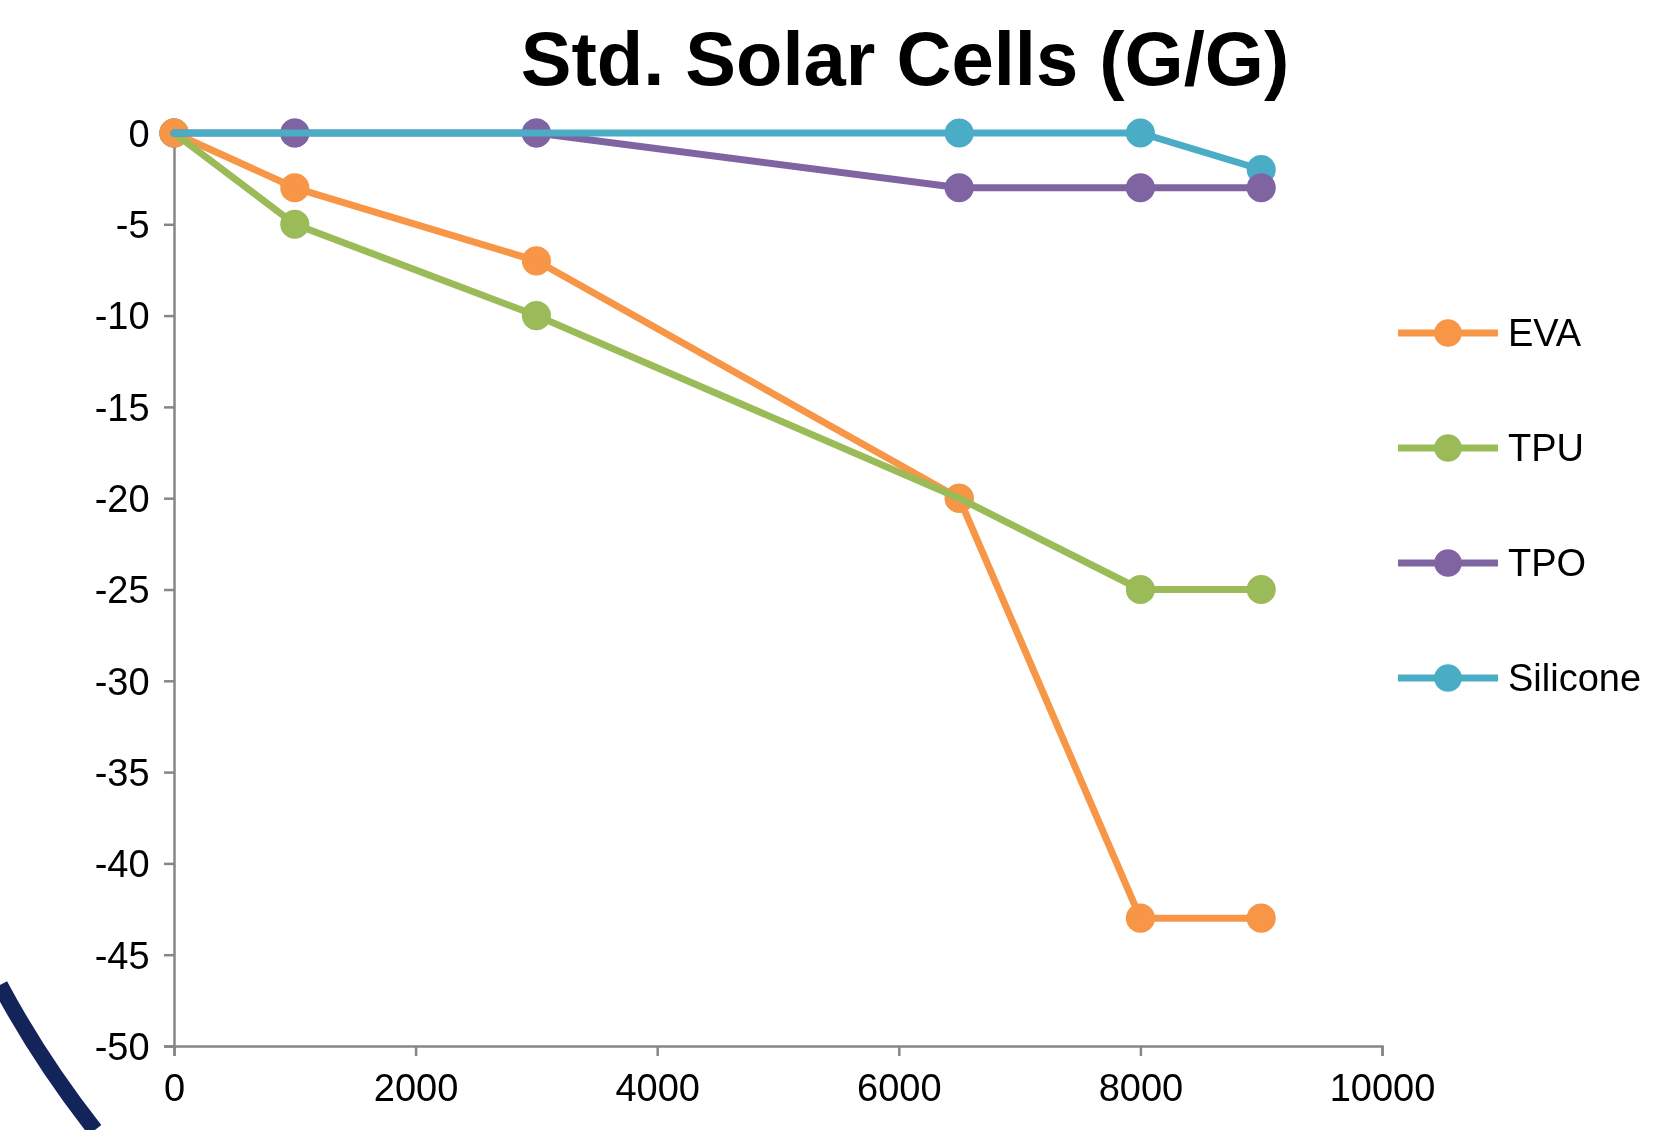 The width and height of the screenshot is (1661, 1130). Describe the element at coordinates (905, 58) in the screenshot. I see `chart-title: Std. Solar Cells (G/G)` at that location.